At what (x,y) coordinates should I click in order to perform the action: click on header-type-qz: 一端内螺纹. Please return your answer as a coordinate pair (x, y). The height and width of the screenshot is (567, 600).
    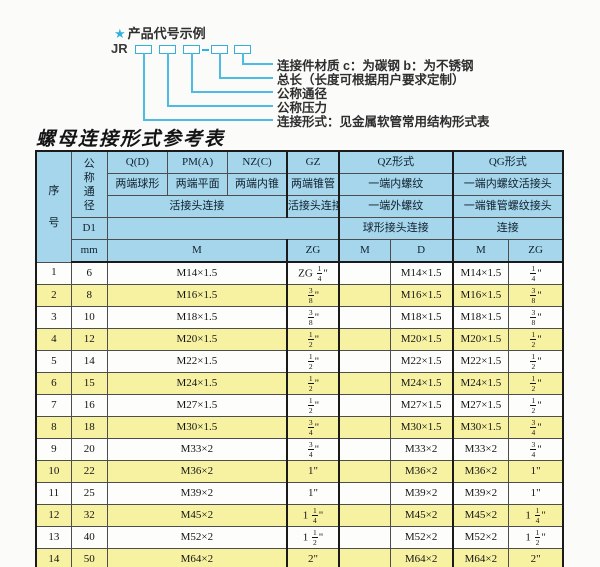
    Looking at the image, I should click on (396, 184).